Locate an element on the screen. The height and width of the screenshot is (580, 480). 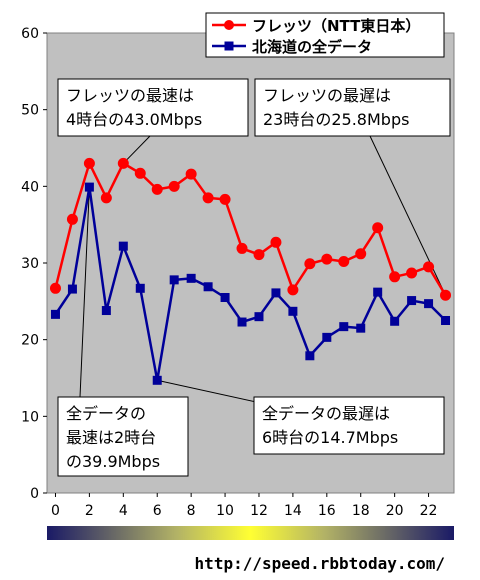
x-tick-label: 10 is located at coordinates (225, 511).